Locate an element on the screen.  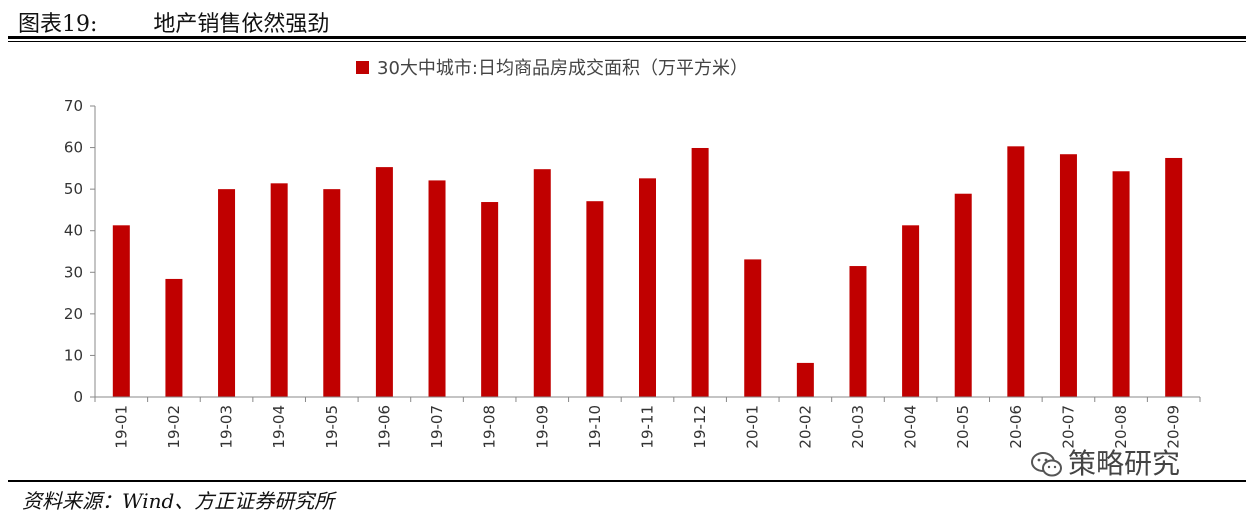
x-tick-label: 19-01 is located at coordinates (121, 427).